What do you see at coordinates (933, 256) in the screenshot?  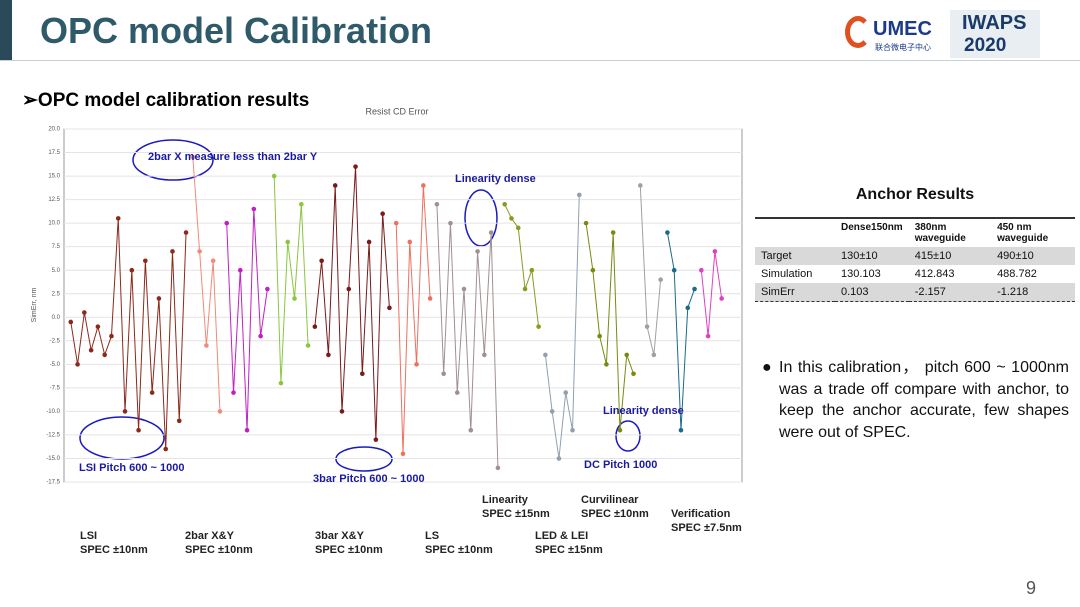 I see `table-cell: 415±10` at bounding box center [933, 256].